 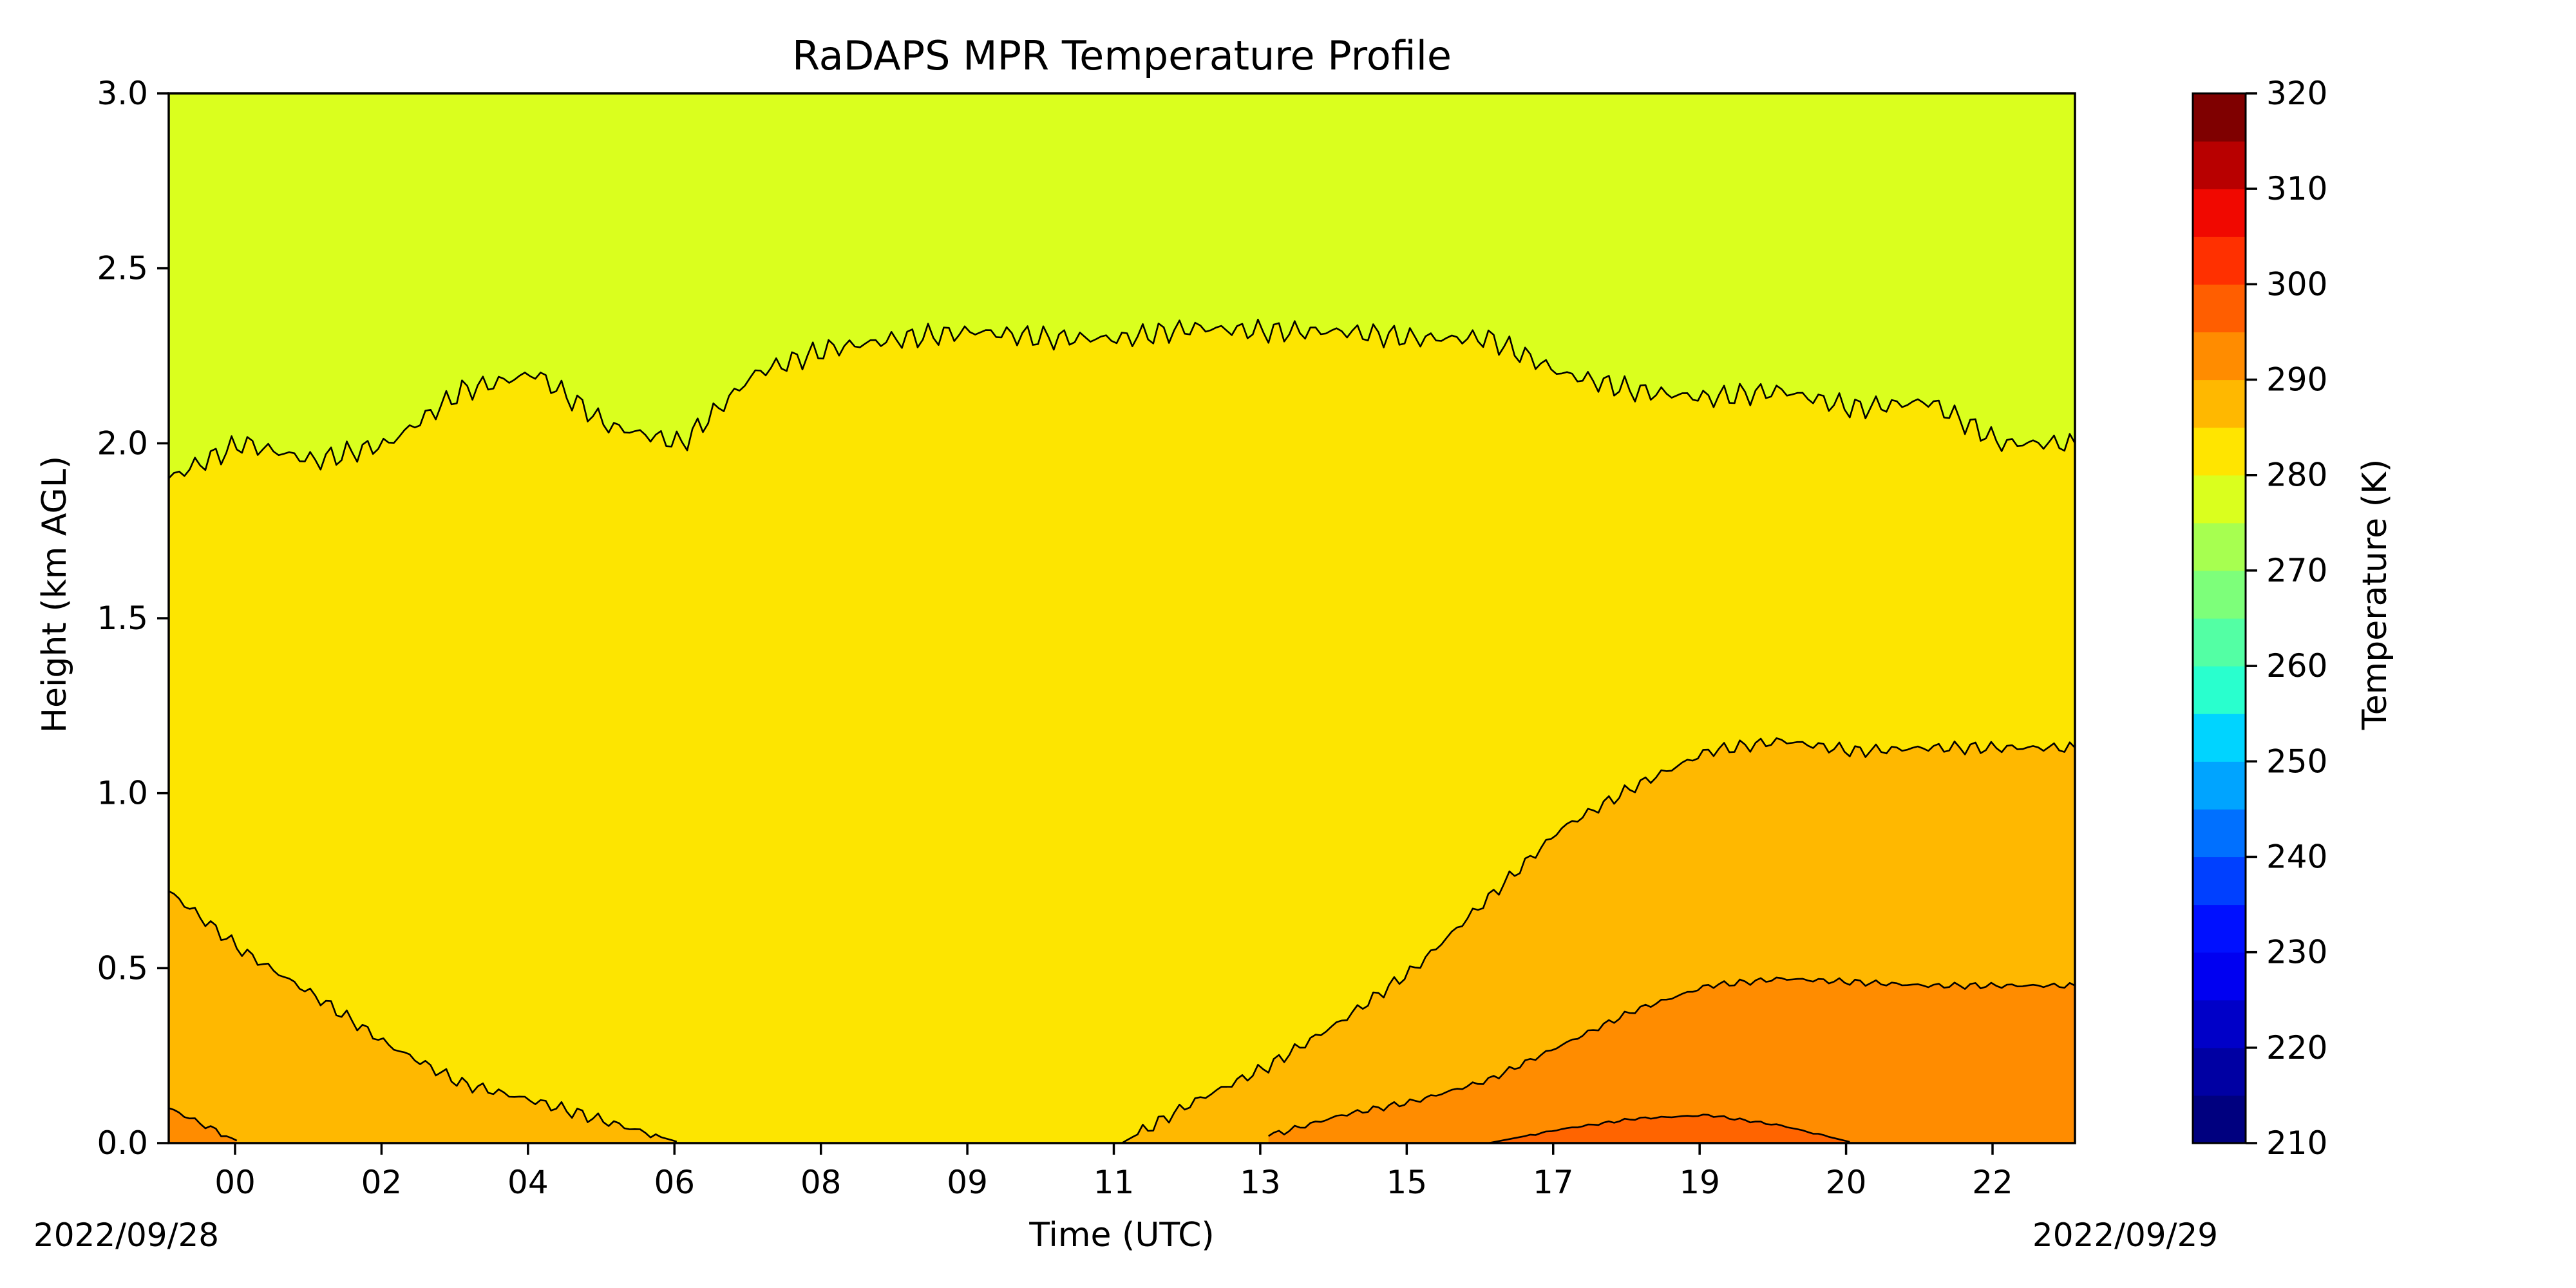 I want to click on colorbar-tick-label: 270, so click(x=2297, y=570).